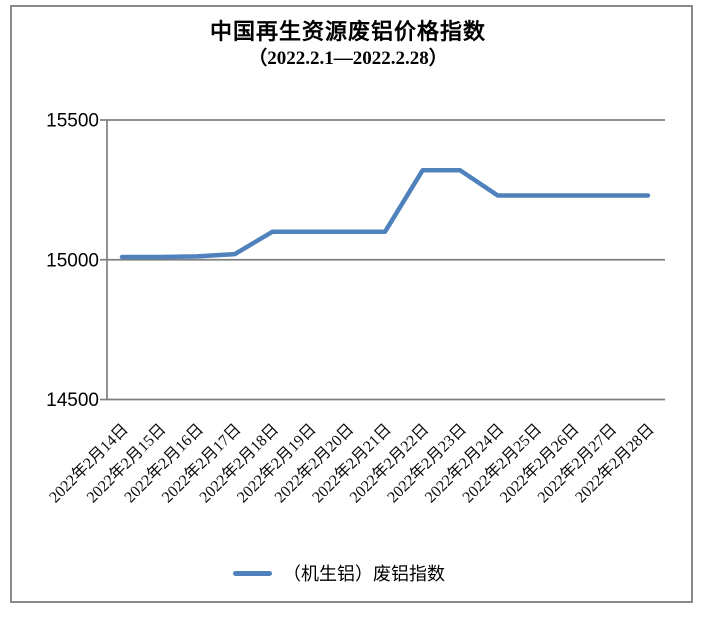 This screenshot has height=619, width=709. I want to click on chart-title: 中国再生资源废铝价格指数, so click(347, 31).